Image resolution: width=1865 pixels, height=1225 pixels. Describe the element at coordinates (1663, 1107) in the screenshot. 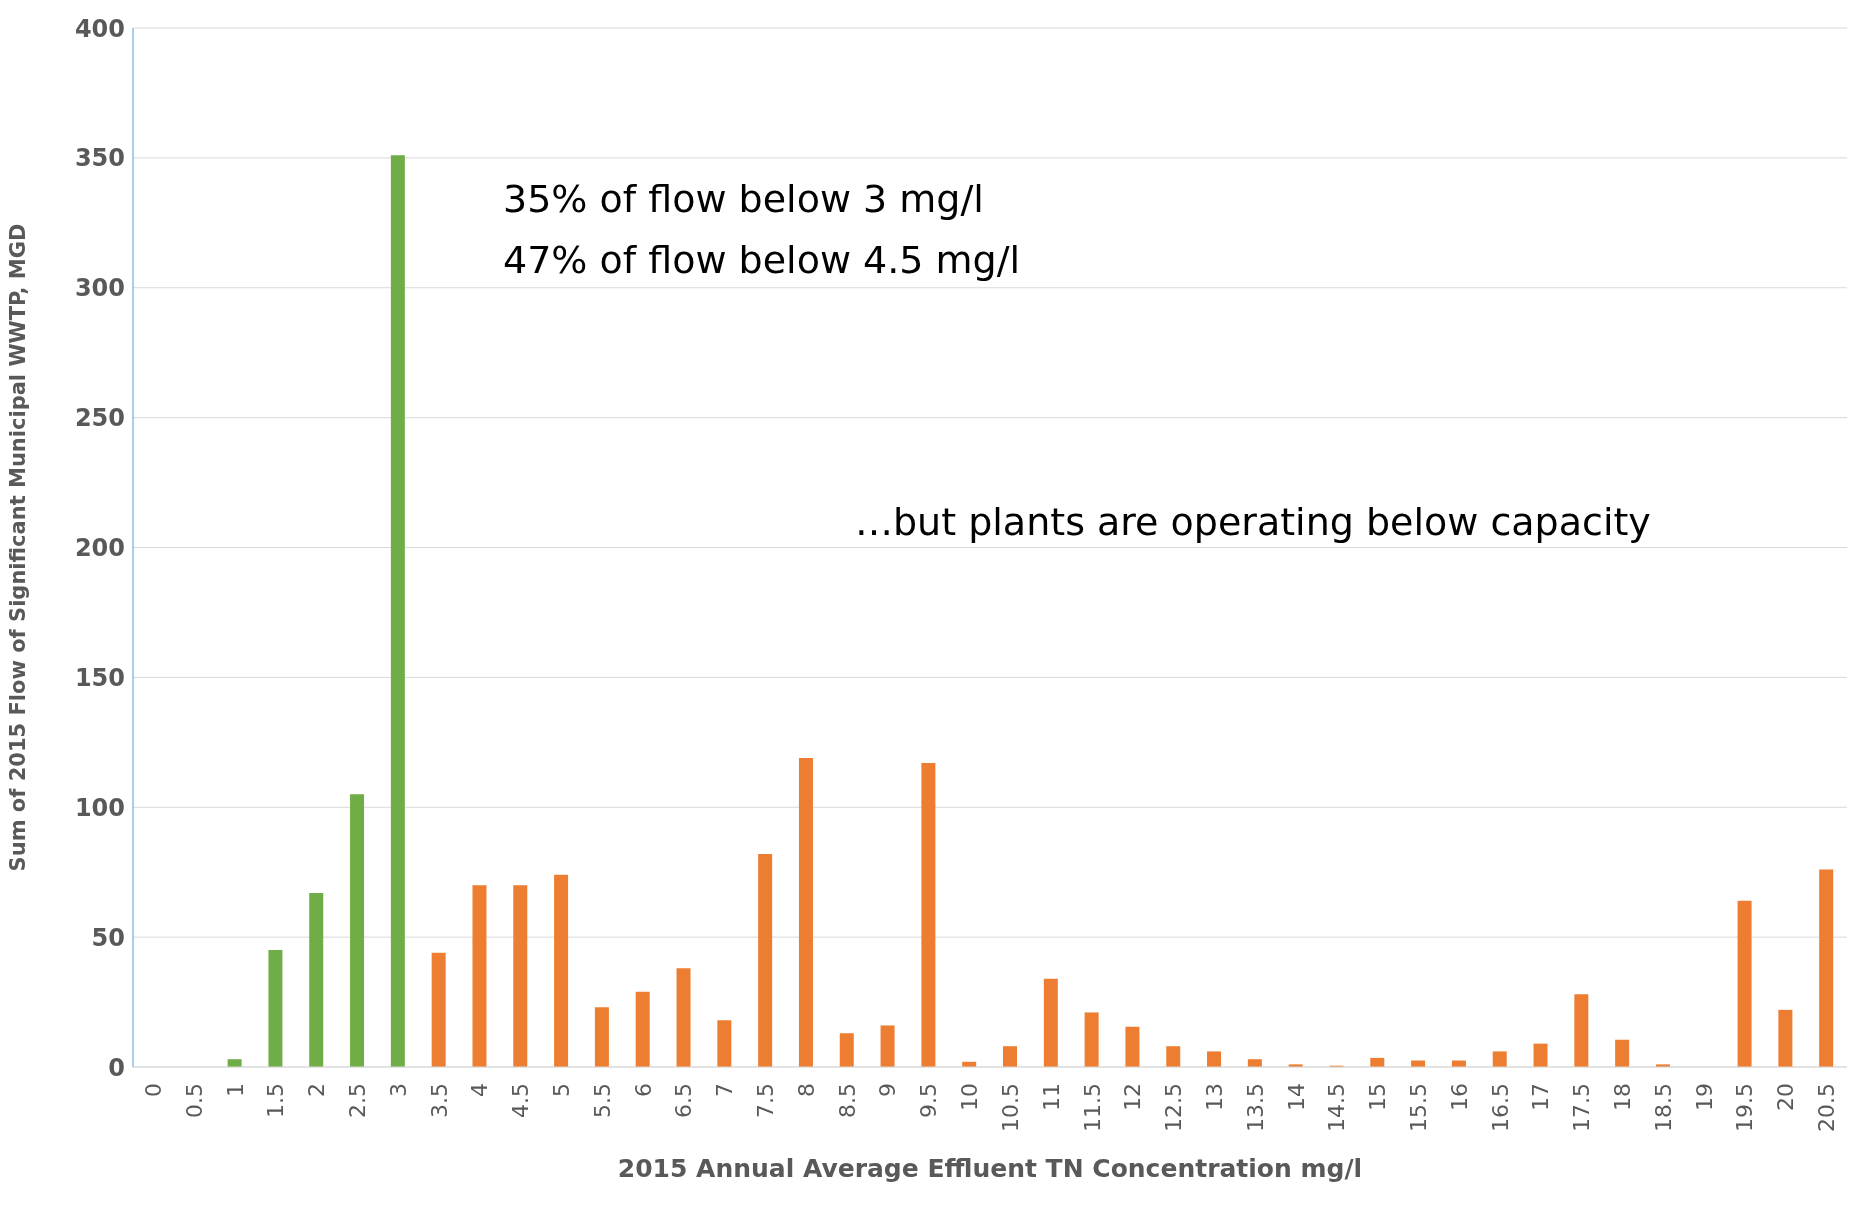

I see `x-tick-label: 18.5` at that location.